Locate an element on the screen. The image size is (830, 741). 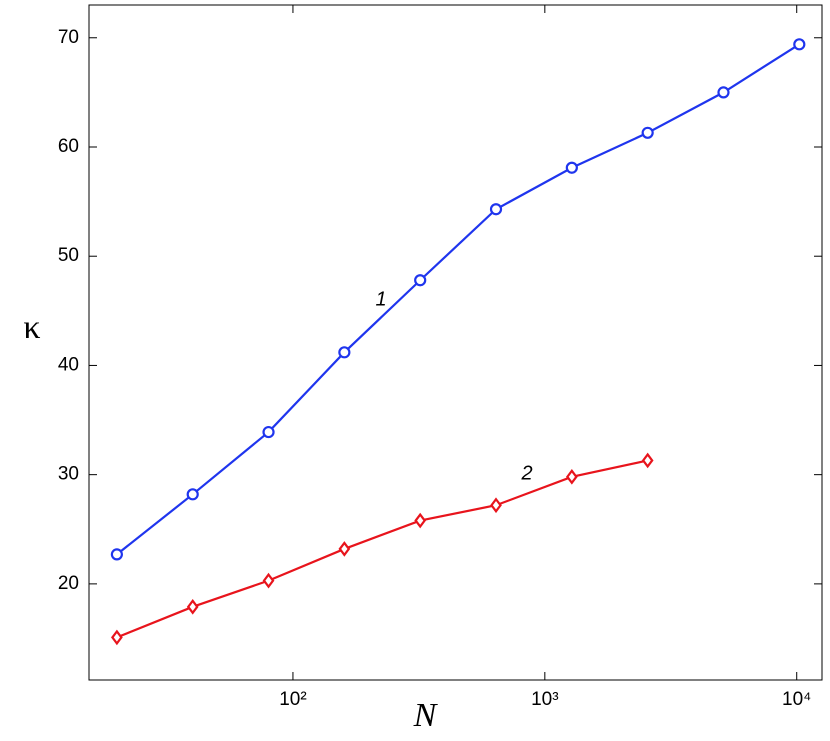
y-axis-title: κ is located at coordinates (31, 327).